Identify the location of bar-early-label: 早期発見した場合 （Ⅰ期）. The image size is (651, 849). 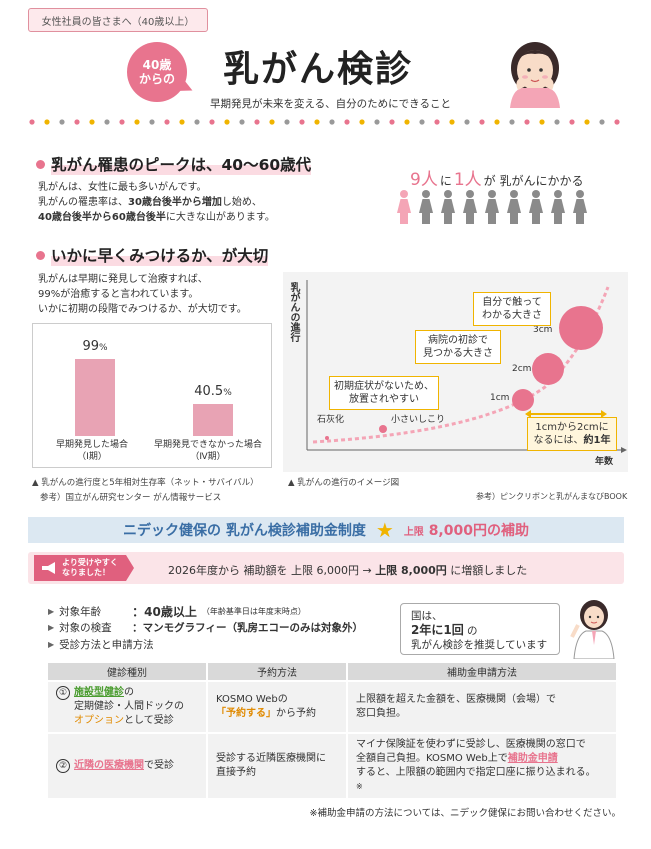
(91, 451).